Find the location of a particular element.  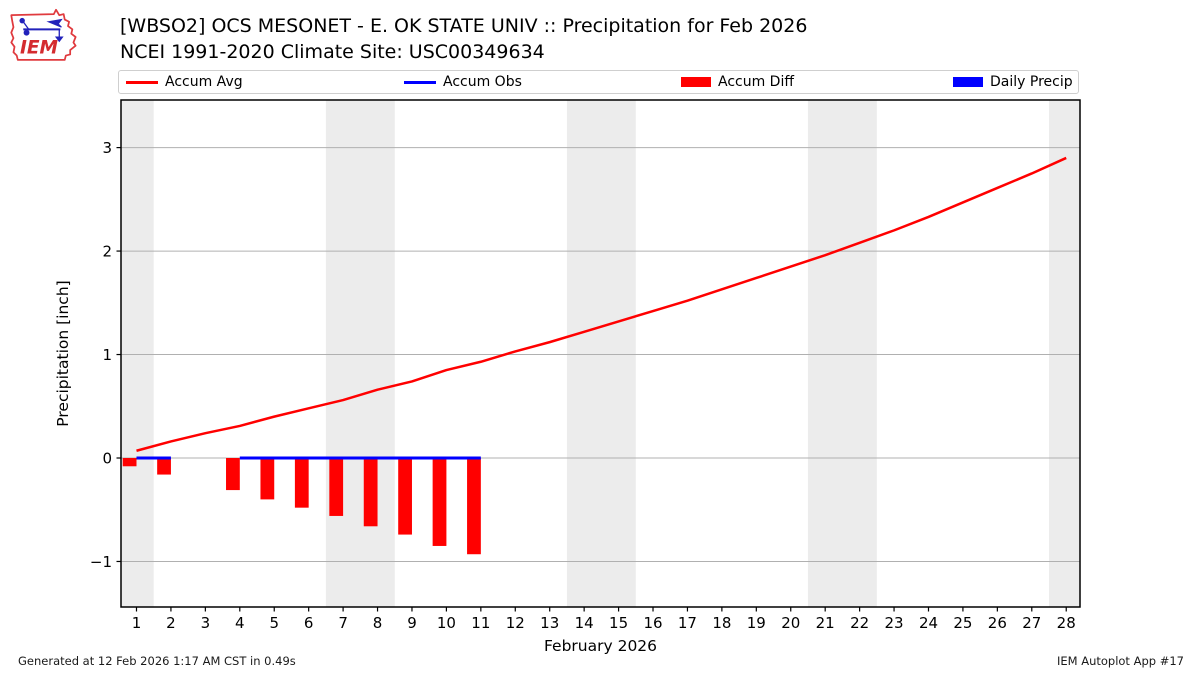

svg-text: 28 is located at coordinates (1066, 623).